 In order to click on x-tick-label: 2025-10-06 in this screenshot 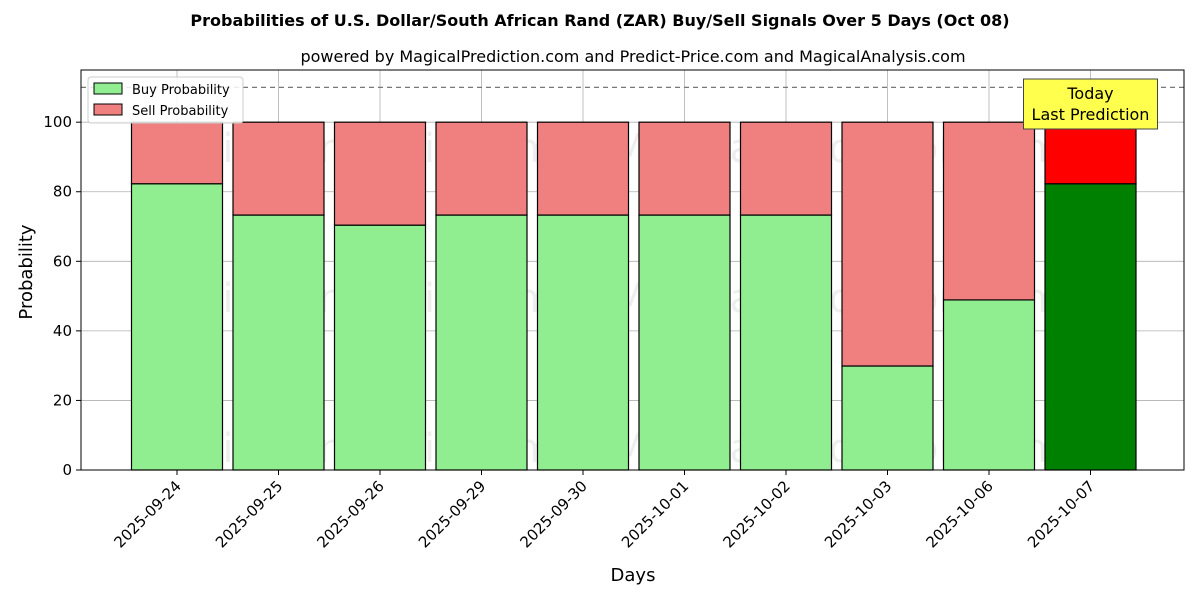, I will do `click(959, 514)`.